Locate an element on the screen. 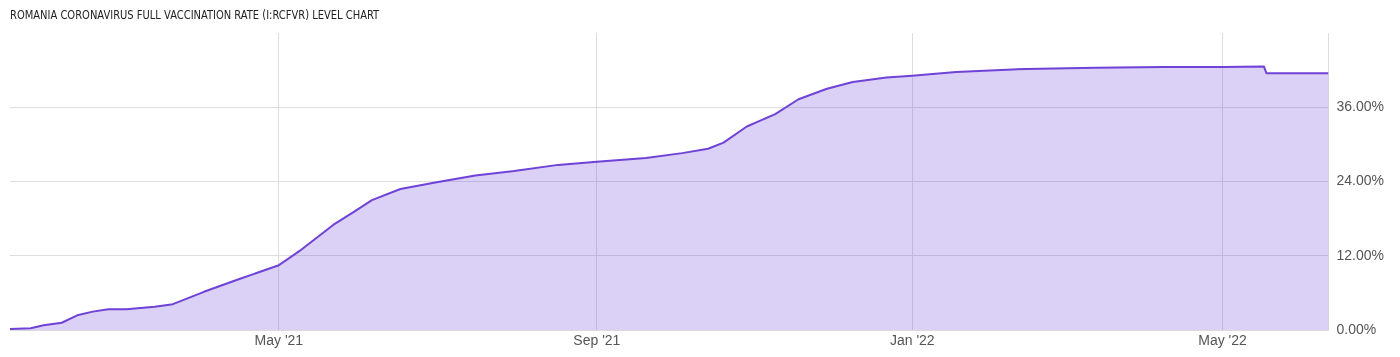  x-tick-label: May '21 is located at coordinates (279, 340).